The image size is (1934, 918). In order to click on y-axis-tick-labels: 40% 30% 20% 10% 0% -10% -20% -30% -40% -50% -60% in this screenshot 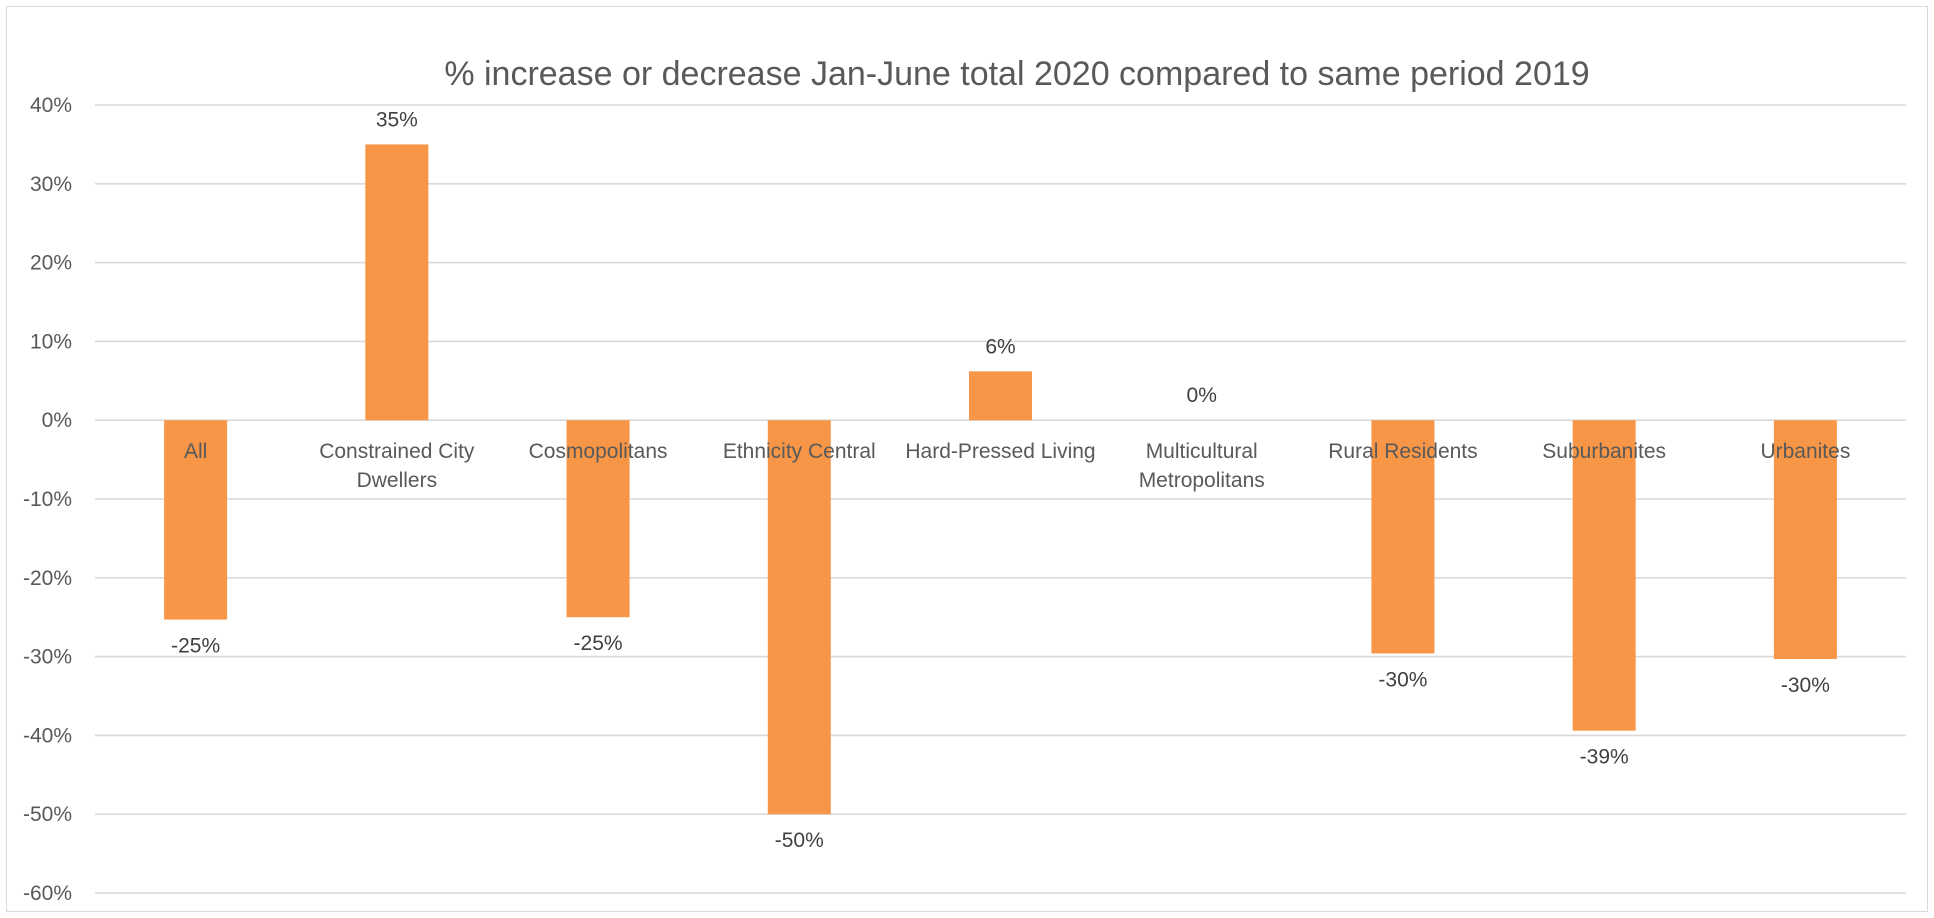, I will do `click(47, 499)`.